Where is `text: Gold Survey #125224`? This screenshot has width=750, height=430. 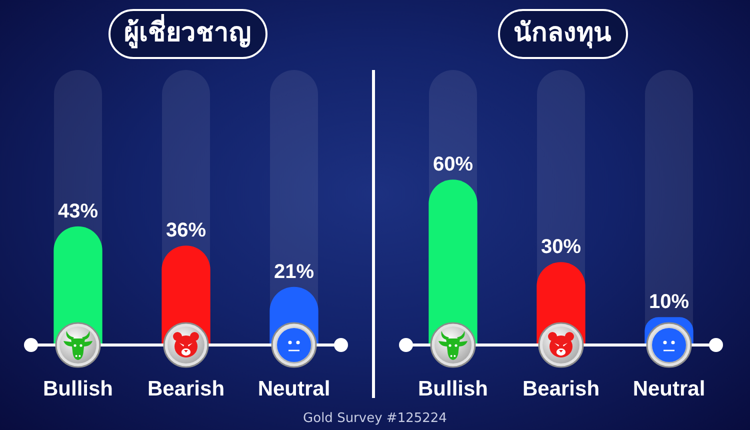 text: Gold Survey #125224 is located at coordinates (375, 418).